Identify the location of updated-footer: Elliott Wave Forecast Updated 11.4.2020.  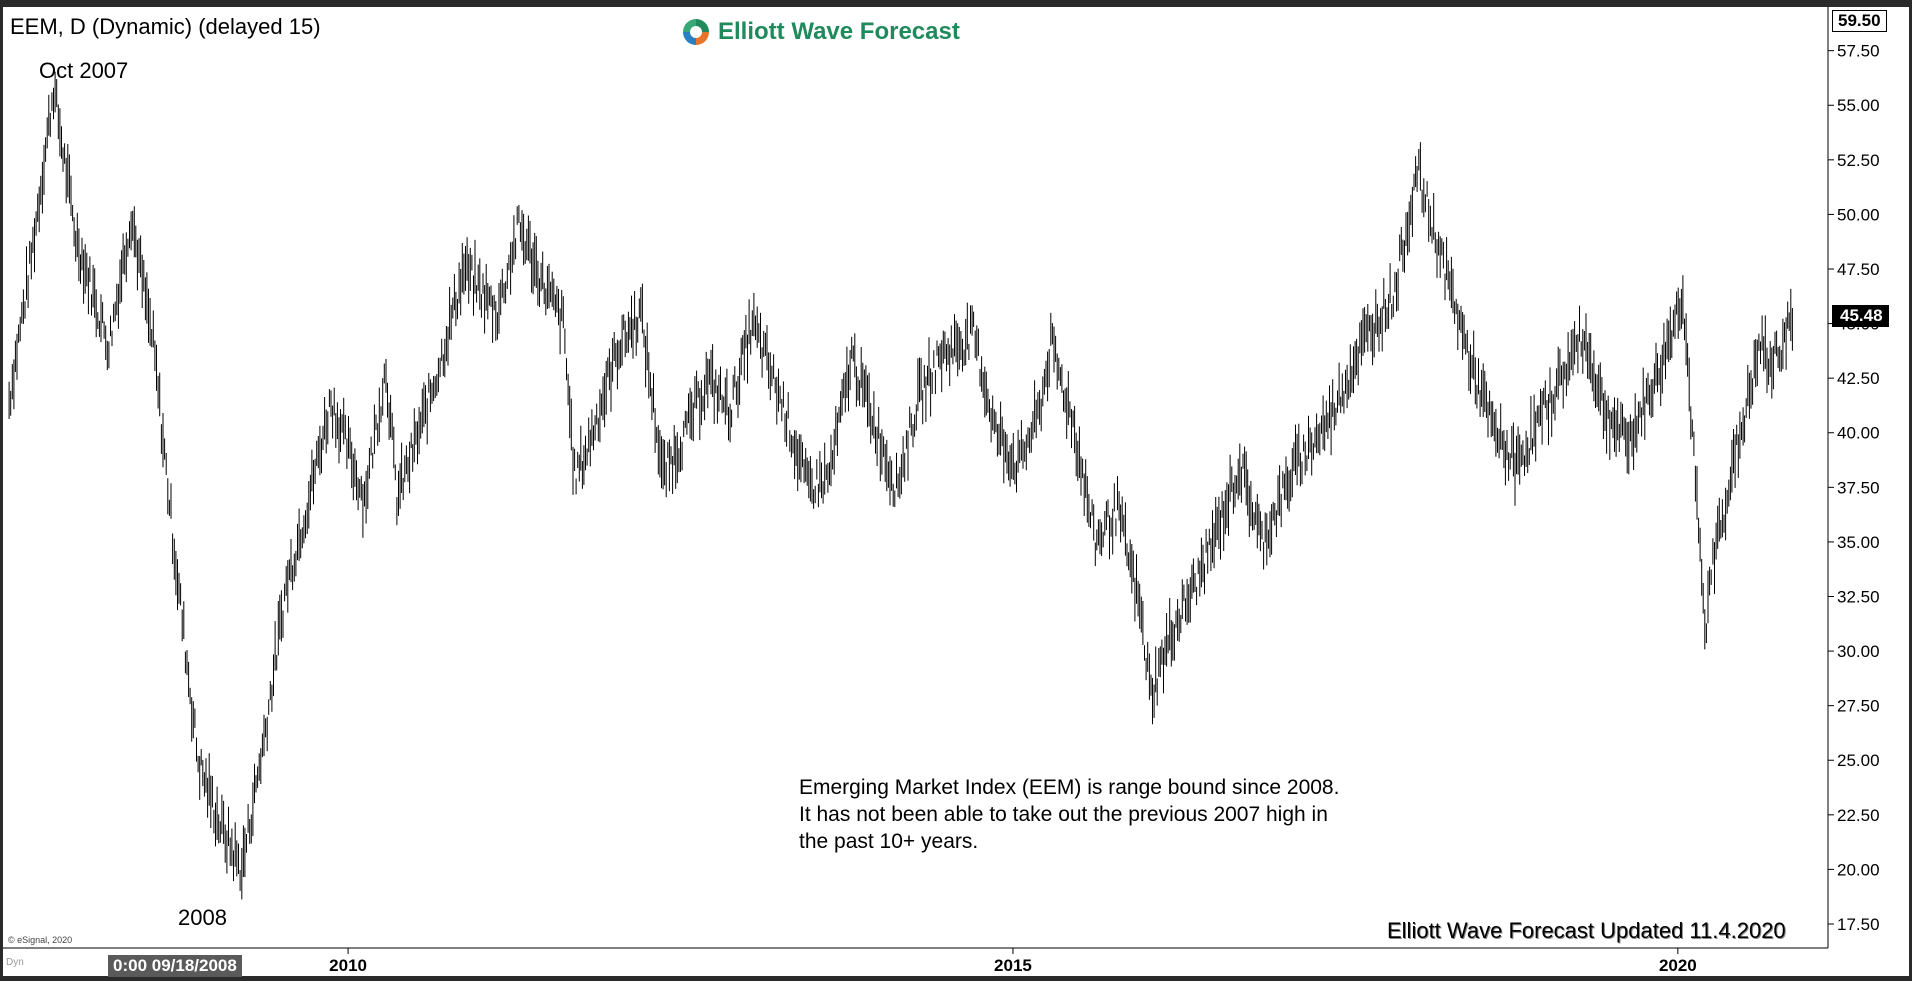
(1586, 930).